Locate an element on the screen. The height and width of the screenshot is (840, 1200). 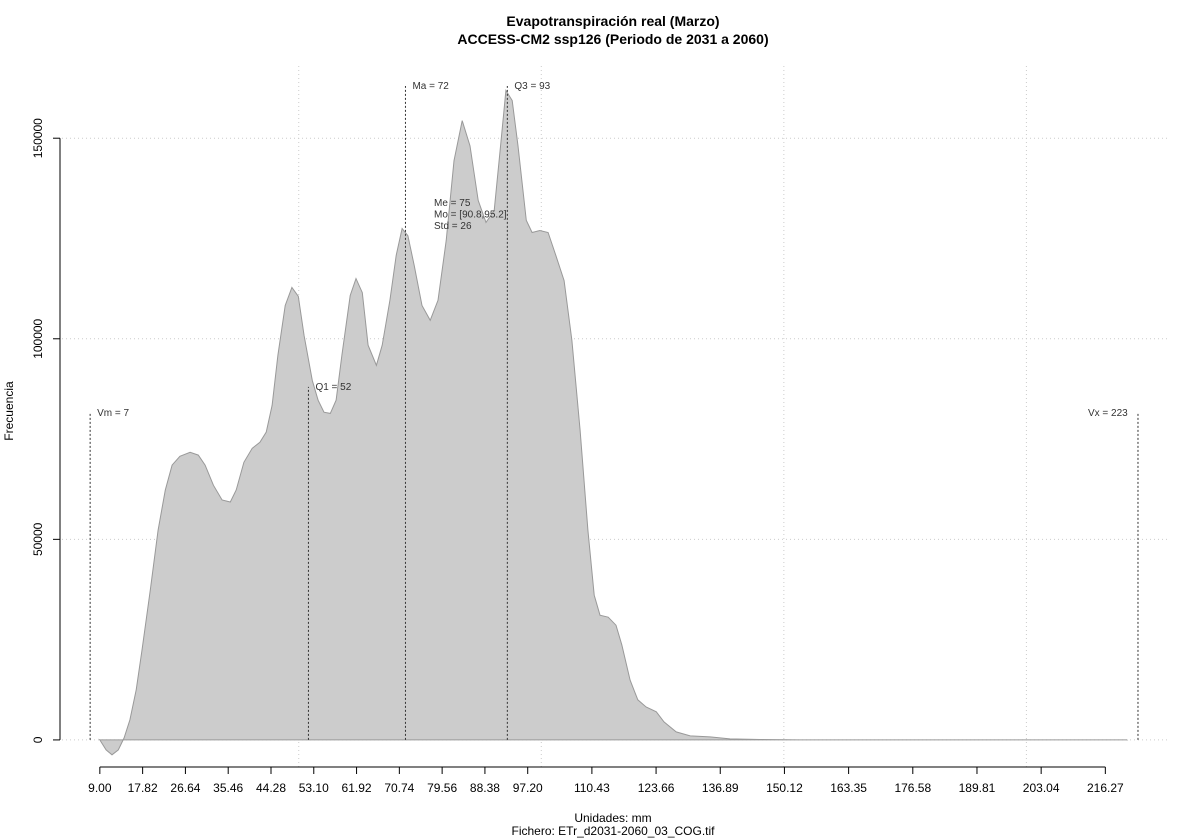
marker-label: Q1 = 52 is located at coordinates (333, 387).